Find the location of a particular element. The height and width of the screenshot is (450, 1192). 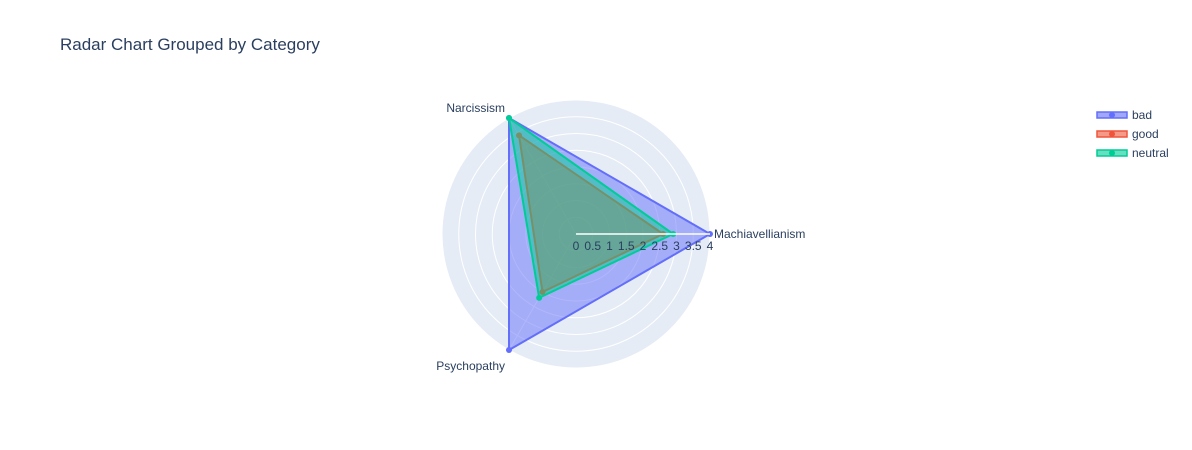

legend-label: good is located at coordinates (1145, 134).